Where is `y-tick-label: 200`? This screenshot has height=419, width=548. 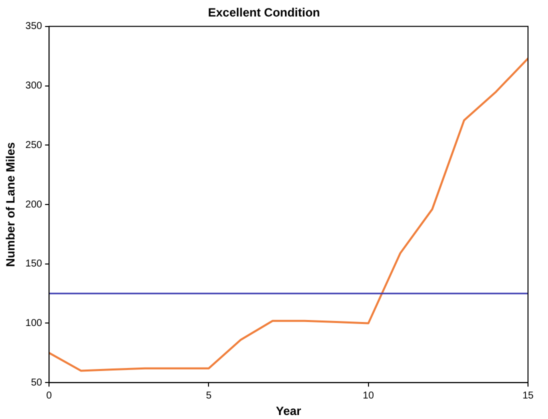
y-tick-label: 200 is located at coordinates (34, 204).